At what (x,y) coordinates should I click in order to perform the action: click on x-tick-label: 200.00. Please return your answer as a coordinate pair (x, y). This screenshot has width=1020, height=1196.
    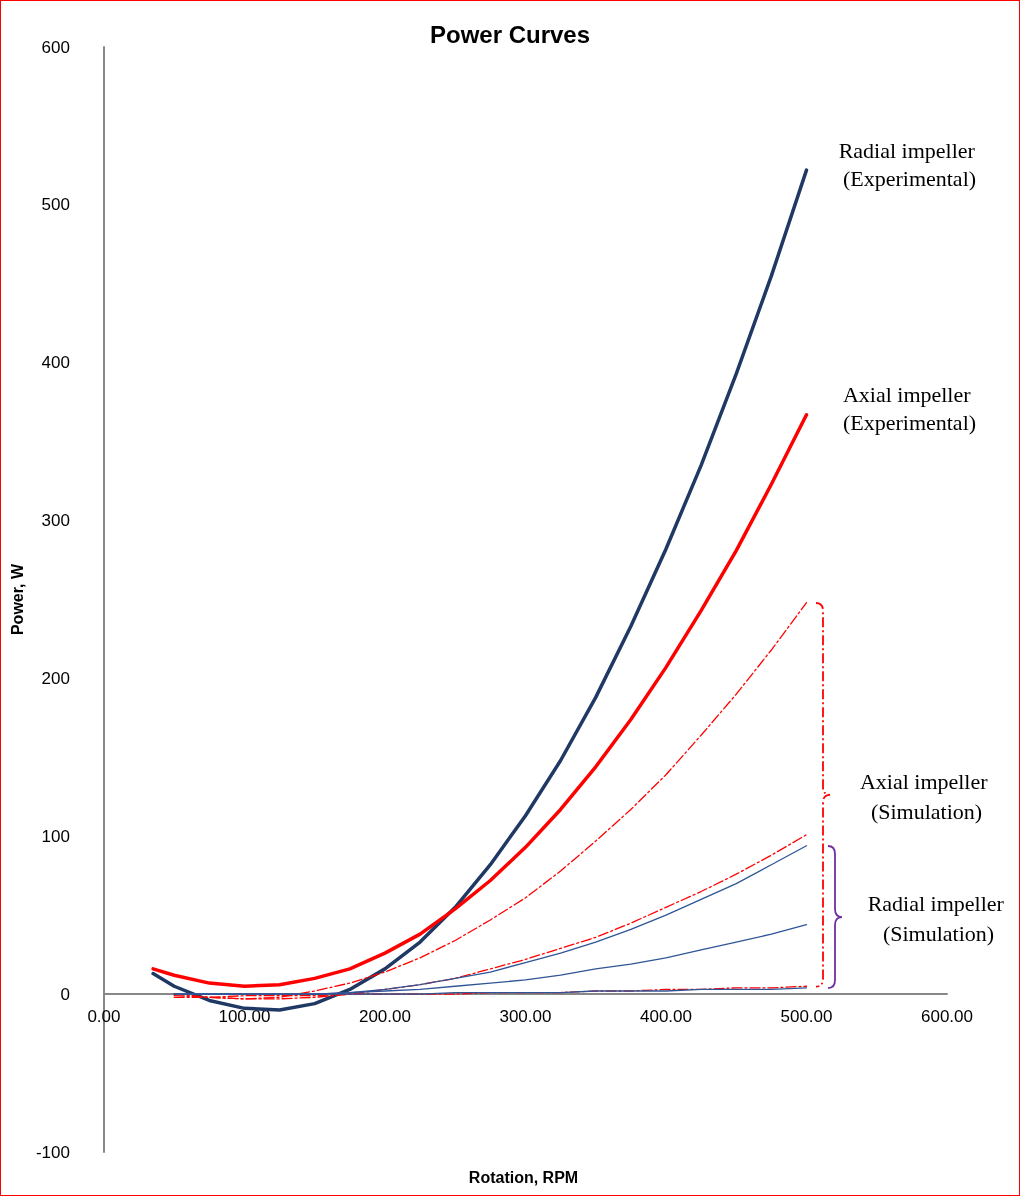
    Looking at the image, I should click on (384, 1017).